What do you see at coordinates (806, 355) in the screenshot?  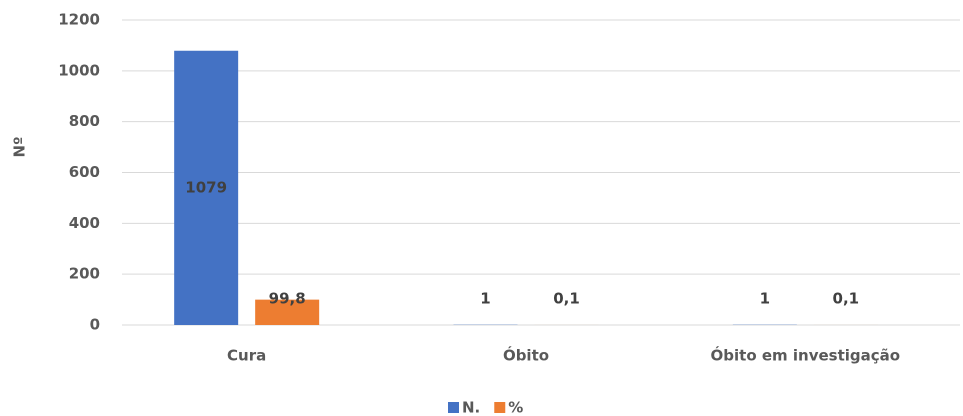 I see `x-tick-label: Óbito em investigação` at bounding box center [806, 355].